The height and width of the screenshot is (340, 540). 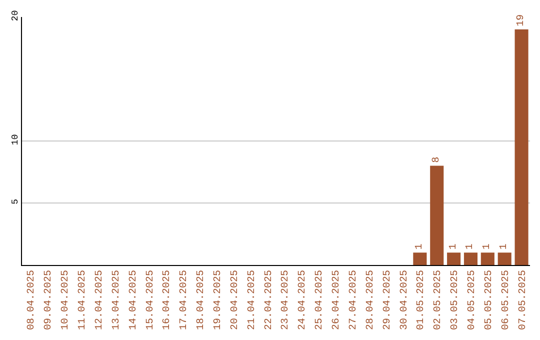 What do you see at coordinates (436, 159) in the screenshot?
I see `data-label: 8` at bounding box center [436, 159].